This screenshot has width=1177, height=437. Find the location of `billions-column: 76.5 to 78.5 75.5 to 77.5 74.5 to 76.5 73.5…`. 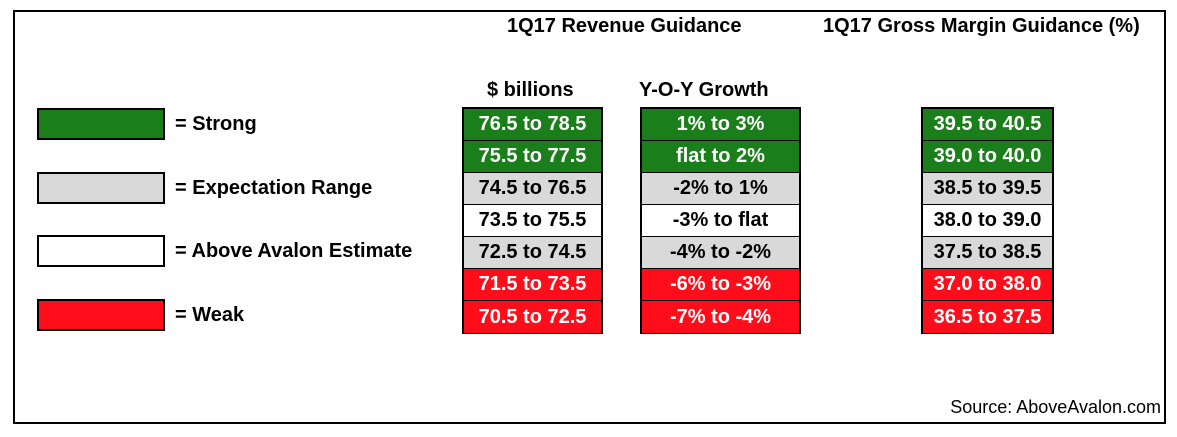

billions-column: 76.5 to 78.5 75.5 to 77.5 74.5 to 76.5 73.5… is located at coordinates (532, 220).